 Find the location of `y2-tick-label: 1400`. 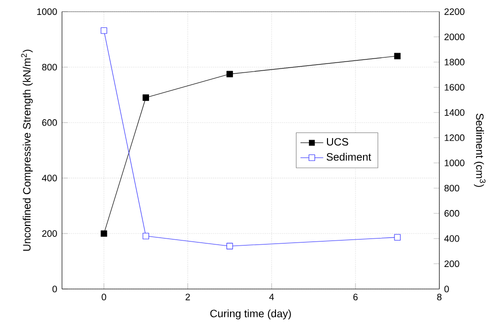

y2-tick-label: 1400 is located at coordinates (454, 112).